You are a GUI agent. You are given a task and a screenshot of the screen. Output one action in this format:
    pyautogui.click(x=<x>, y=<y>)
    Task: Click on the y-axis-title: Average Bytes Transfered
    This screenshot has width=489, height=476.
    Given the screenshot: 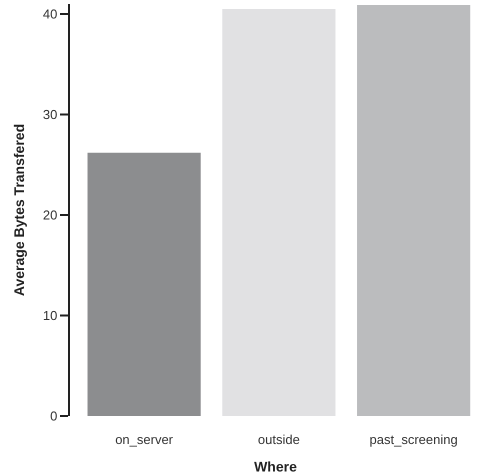 What is the action you would take?
    pyautogui.click(x=19, y=210)
    